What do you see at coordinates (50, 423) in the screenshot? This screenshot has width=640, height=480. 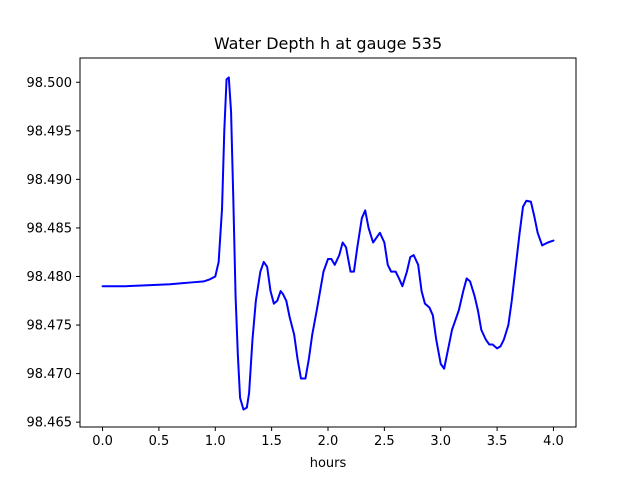 I see `y-tick-label: 98.465` at bounding box center [50, 423].